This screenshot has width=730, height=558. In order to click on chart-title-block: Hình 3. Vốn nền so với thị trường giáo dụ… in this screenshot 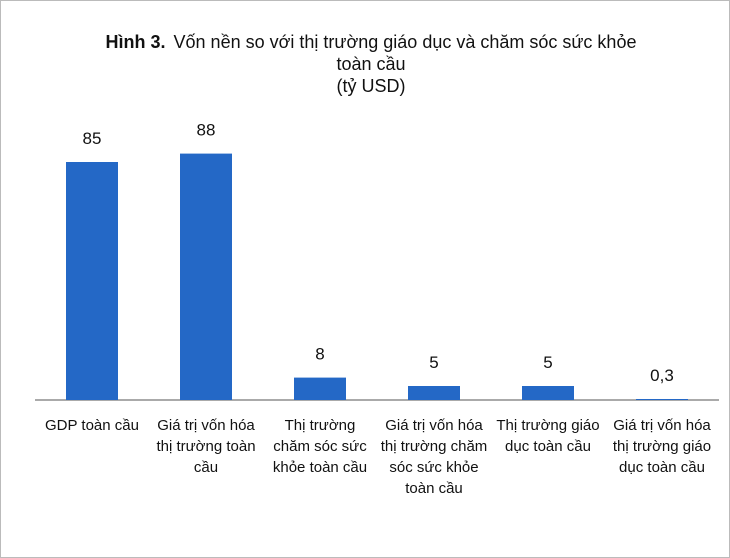, I will do `click(371, 64)`.